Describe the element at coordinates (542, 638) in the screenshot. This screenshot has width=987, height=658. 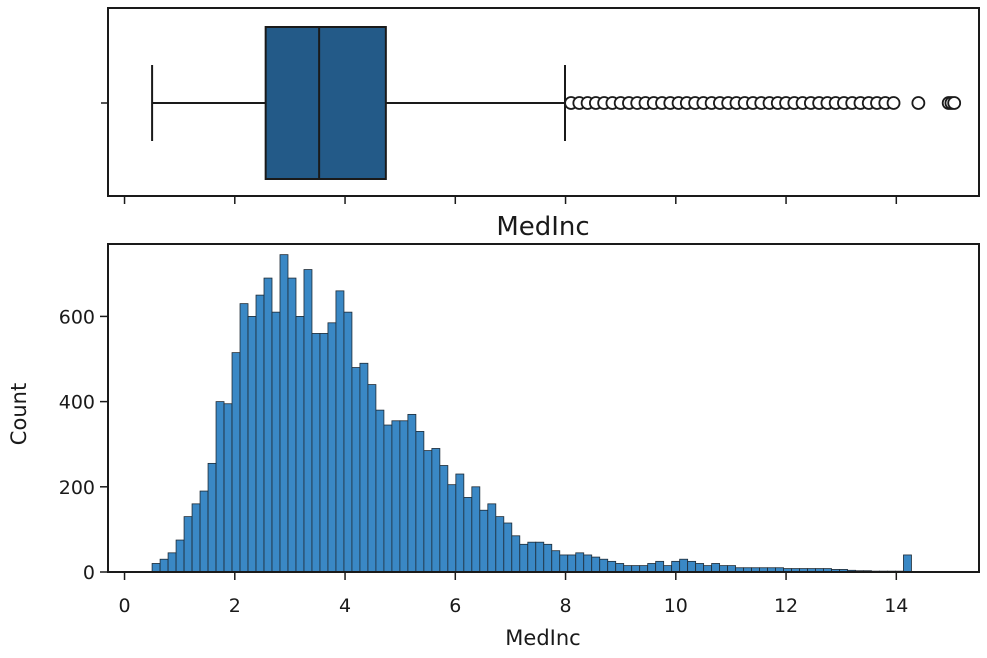
I see `histogram-x-axis-label: MedInc` at that location.